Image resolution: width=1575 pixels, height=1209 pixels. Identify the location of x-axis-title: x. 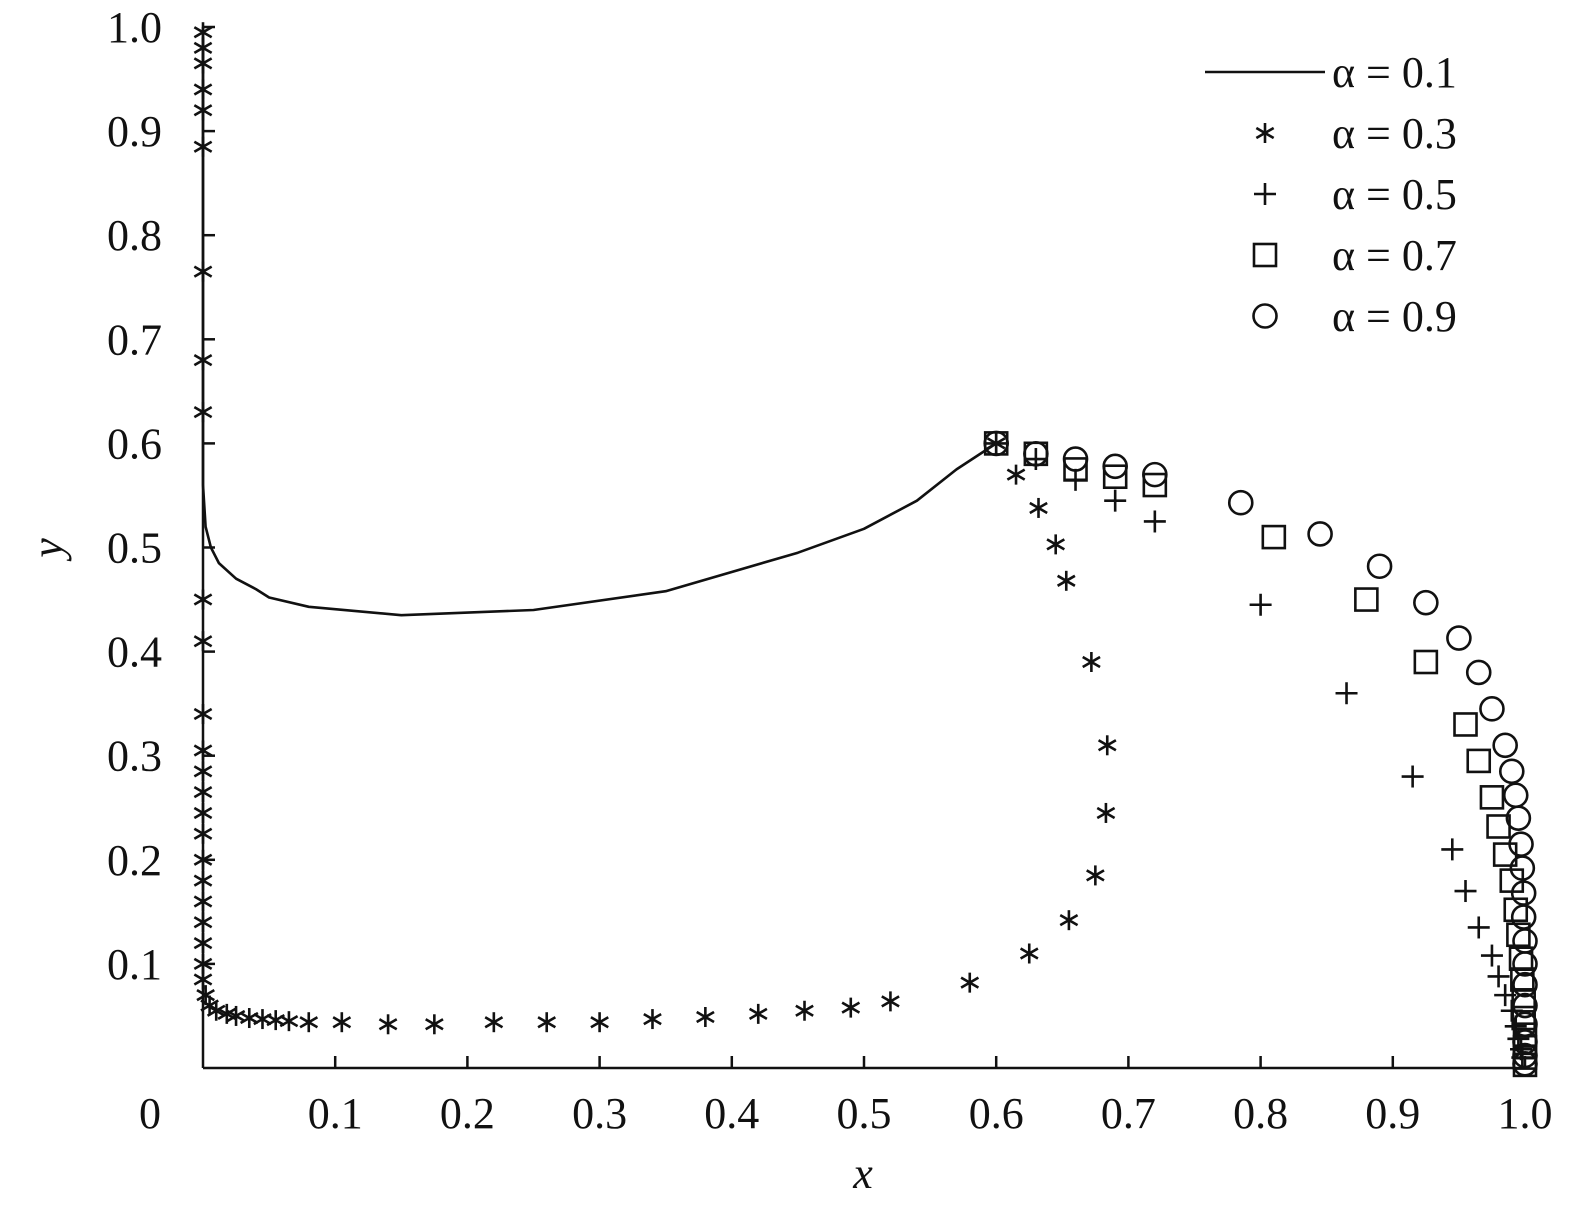
(862, 1173).